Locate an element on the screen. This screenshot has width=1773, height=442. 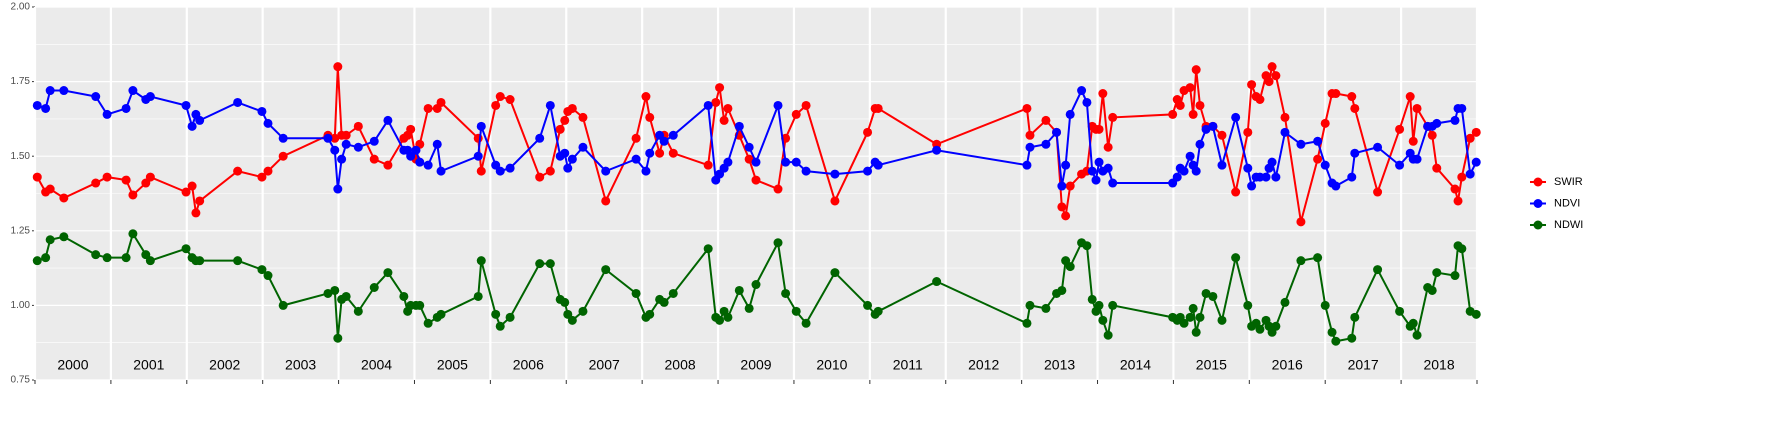
year-label: 2008 is located at coordinates (680, 365).